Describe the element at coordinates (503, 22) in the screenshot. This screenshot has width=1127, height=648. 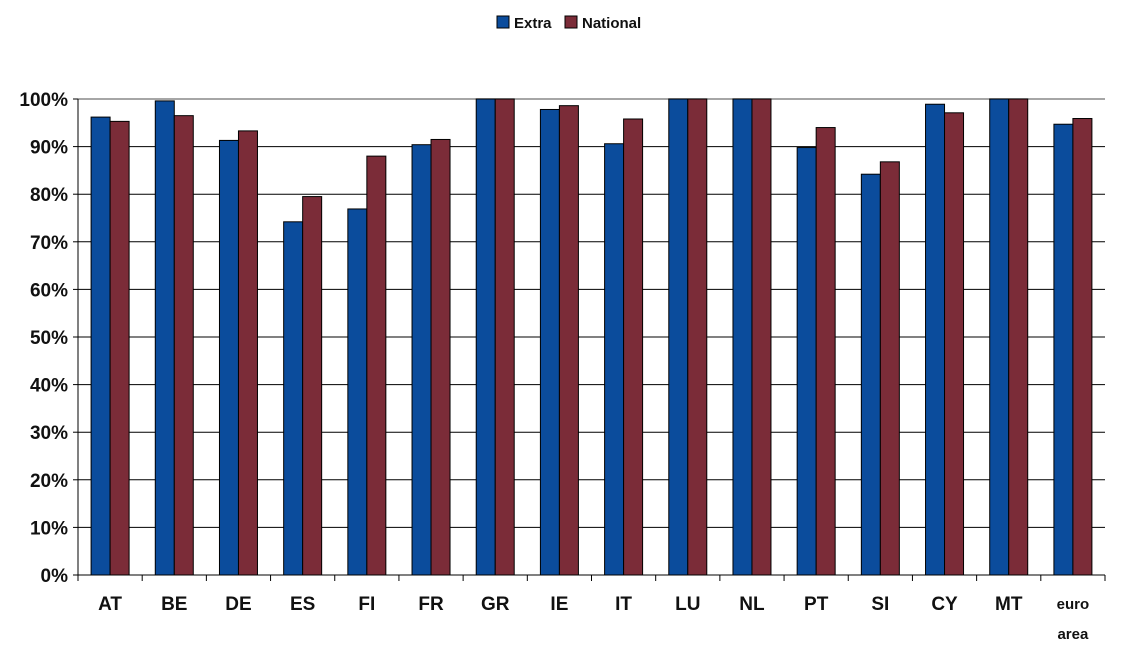
I see `legend-swatch-extra` at that location.